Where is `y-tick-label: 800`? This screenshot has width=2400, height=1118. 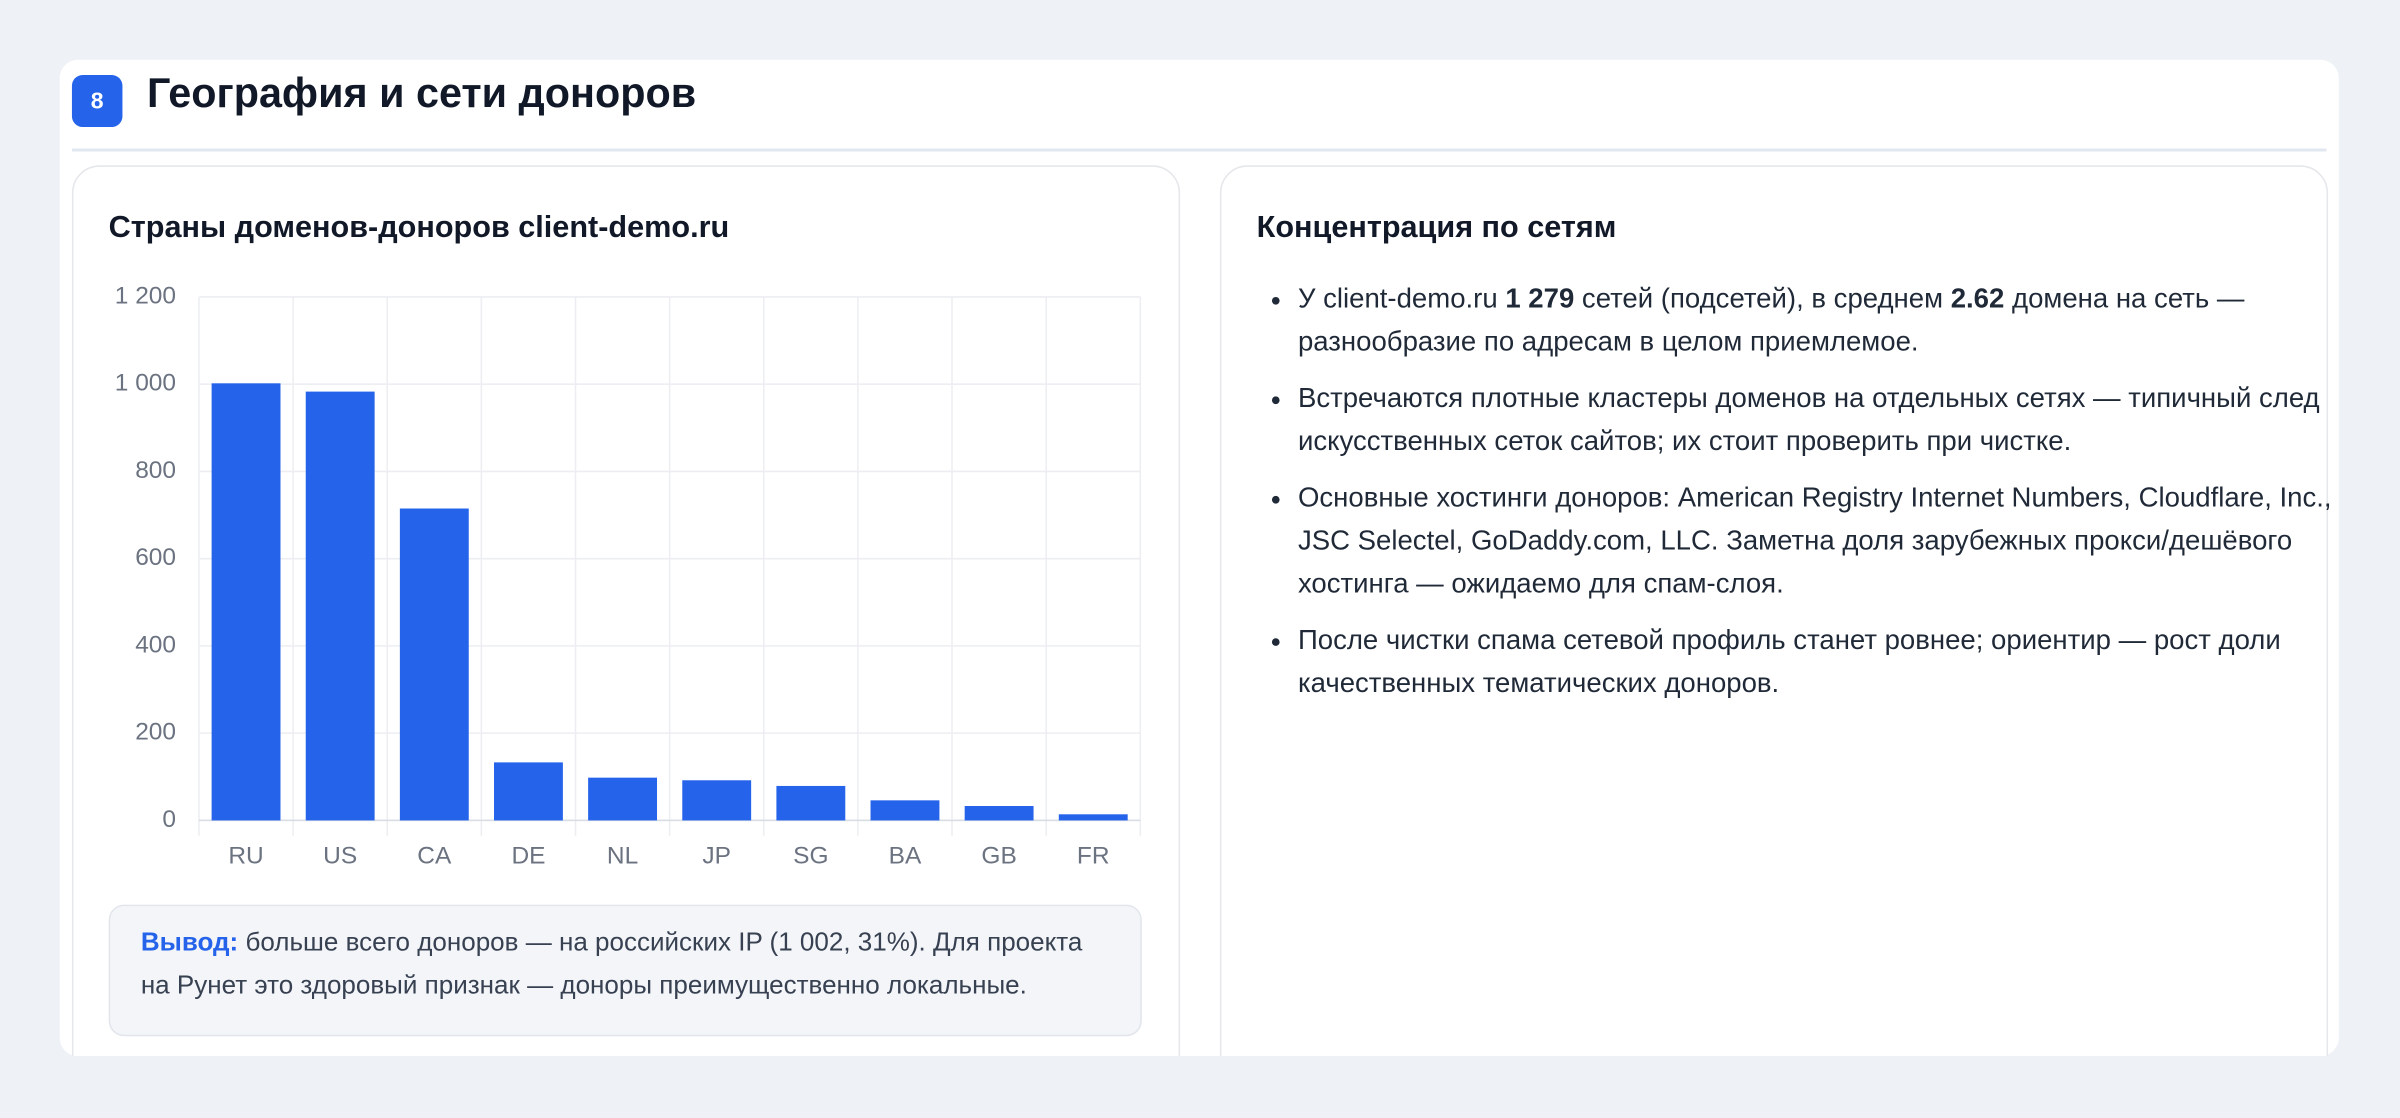
y-tick-label: 800 is located at coordinates (155, 470).